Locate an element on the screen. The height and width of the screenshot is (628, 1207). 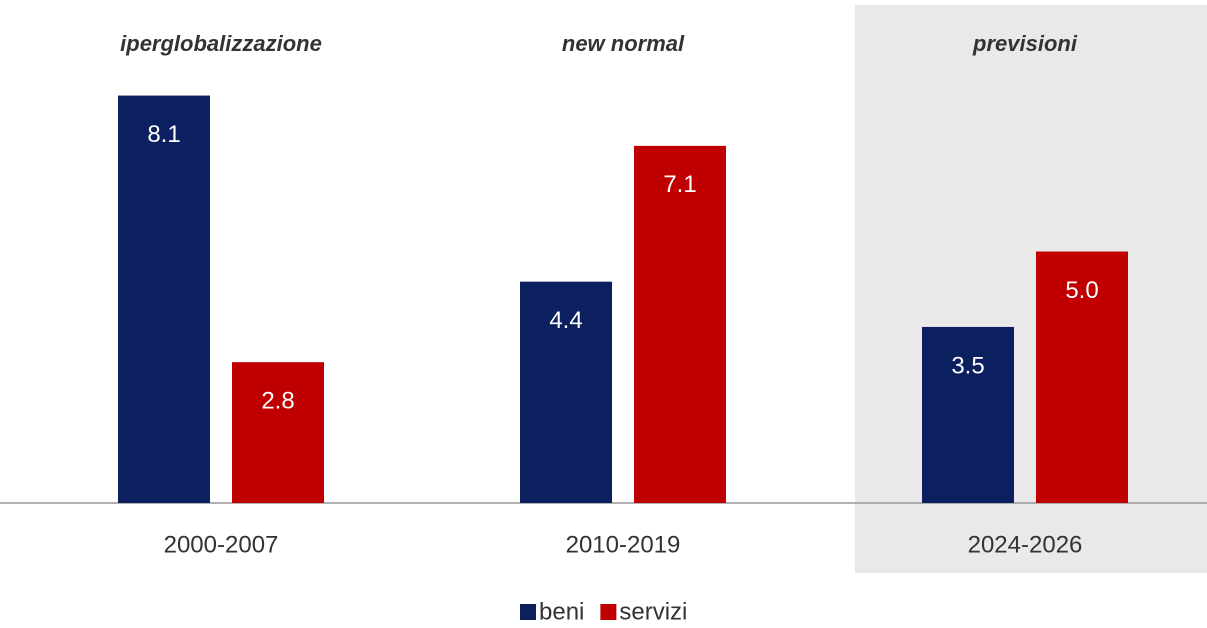
value-label: 4.4 is located at coordinates (565, 320).